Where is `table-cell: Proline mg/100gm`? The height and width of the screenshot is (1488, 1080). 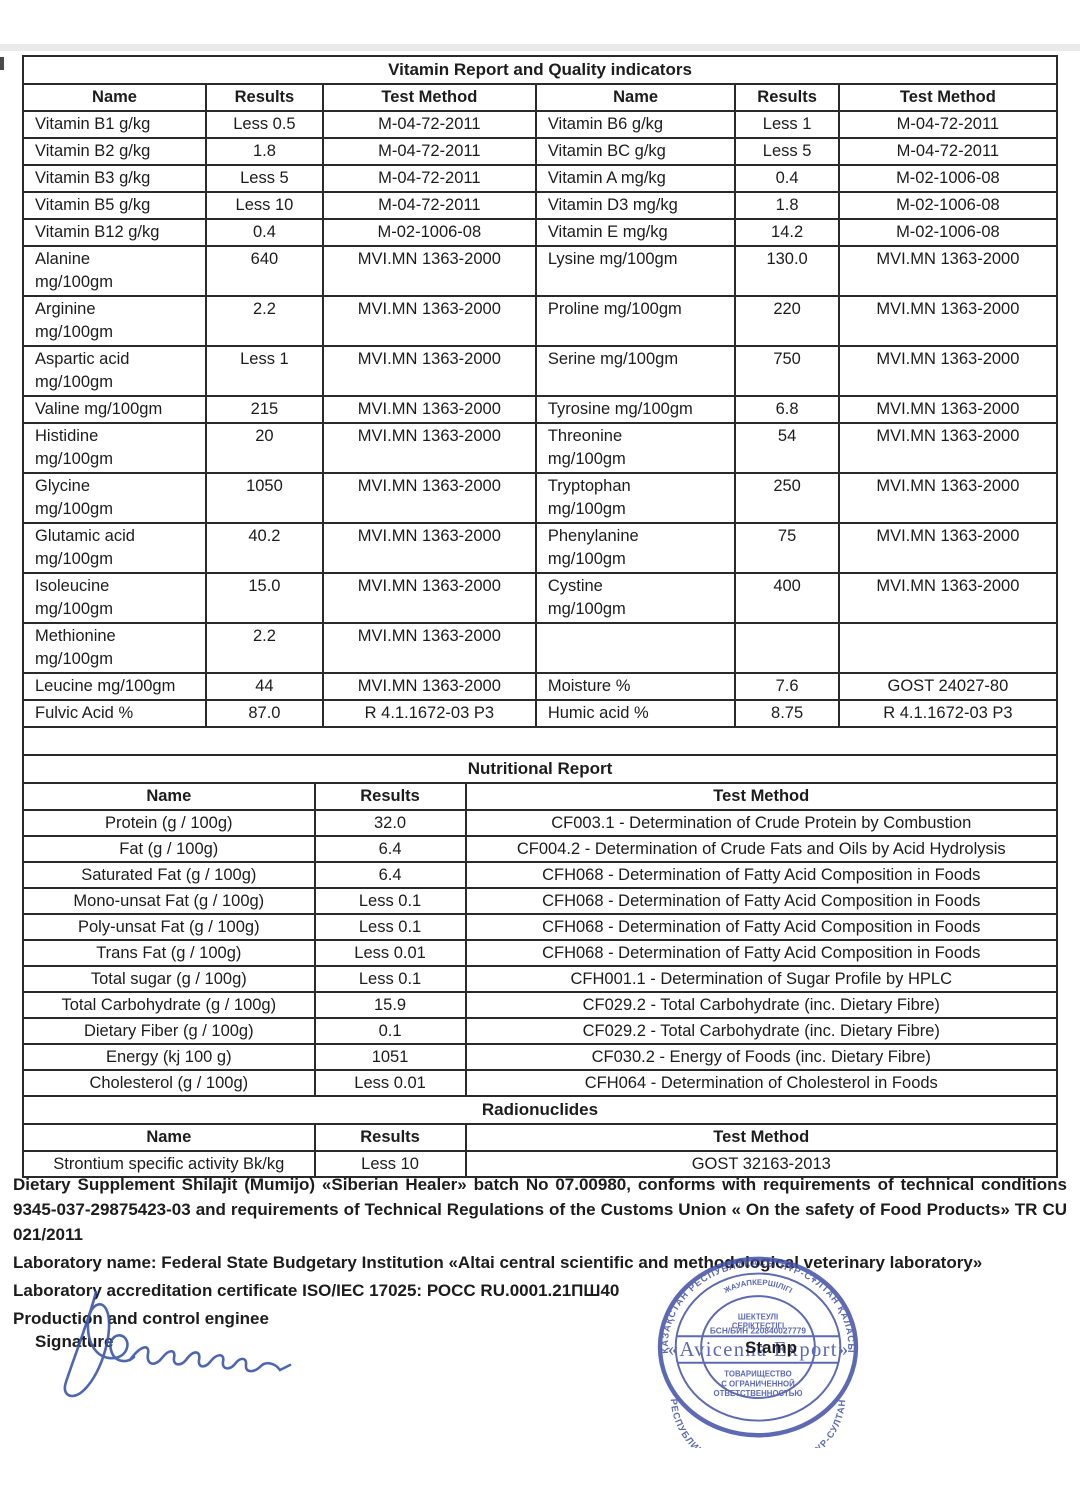
table-cell: Proline mg/100gm is located at coordinates (635, 321).